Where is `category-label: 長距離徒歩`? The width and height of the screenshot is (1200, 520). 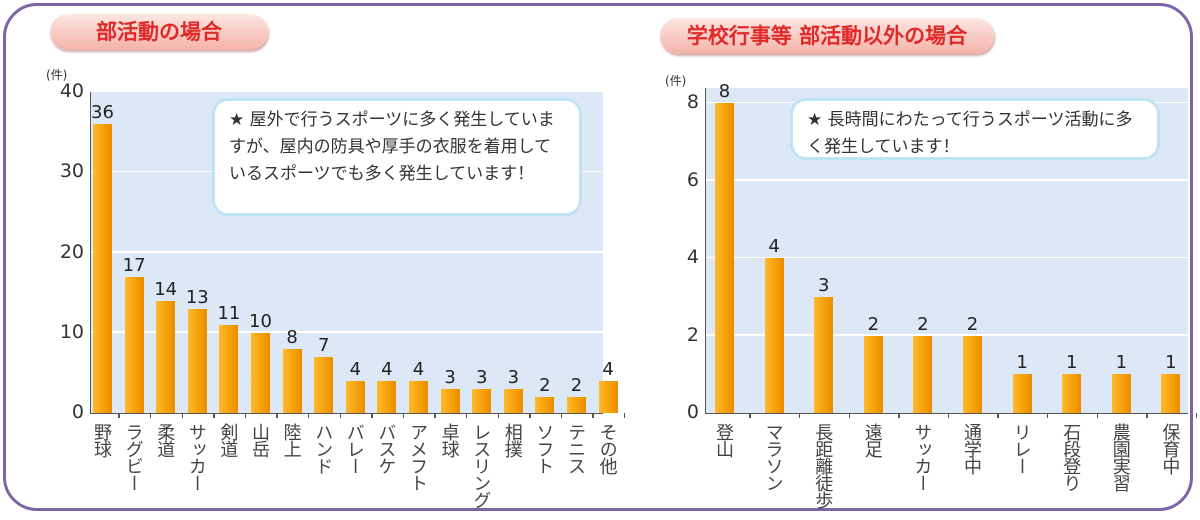
category-label: 長距離徒歩 is located at coordinates (823, 465).